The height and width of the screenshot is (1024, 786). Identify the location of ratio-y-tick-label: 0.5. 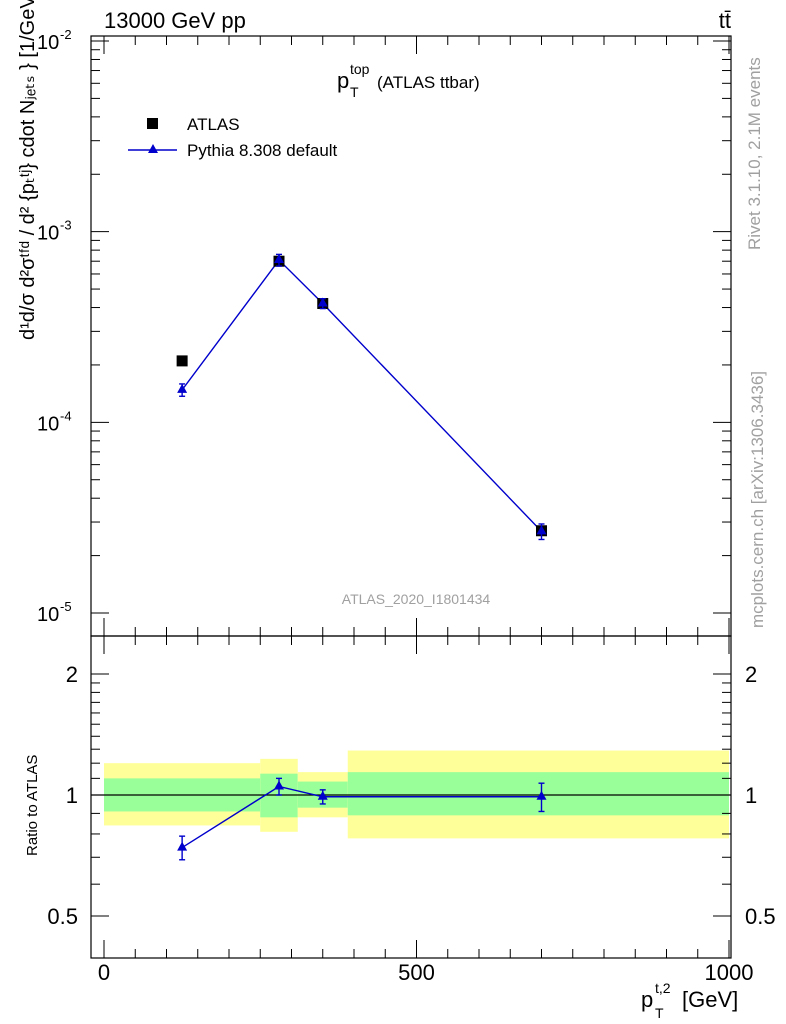
(62, 916).